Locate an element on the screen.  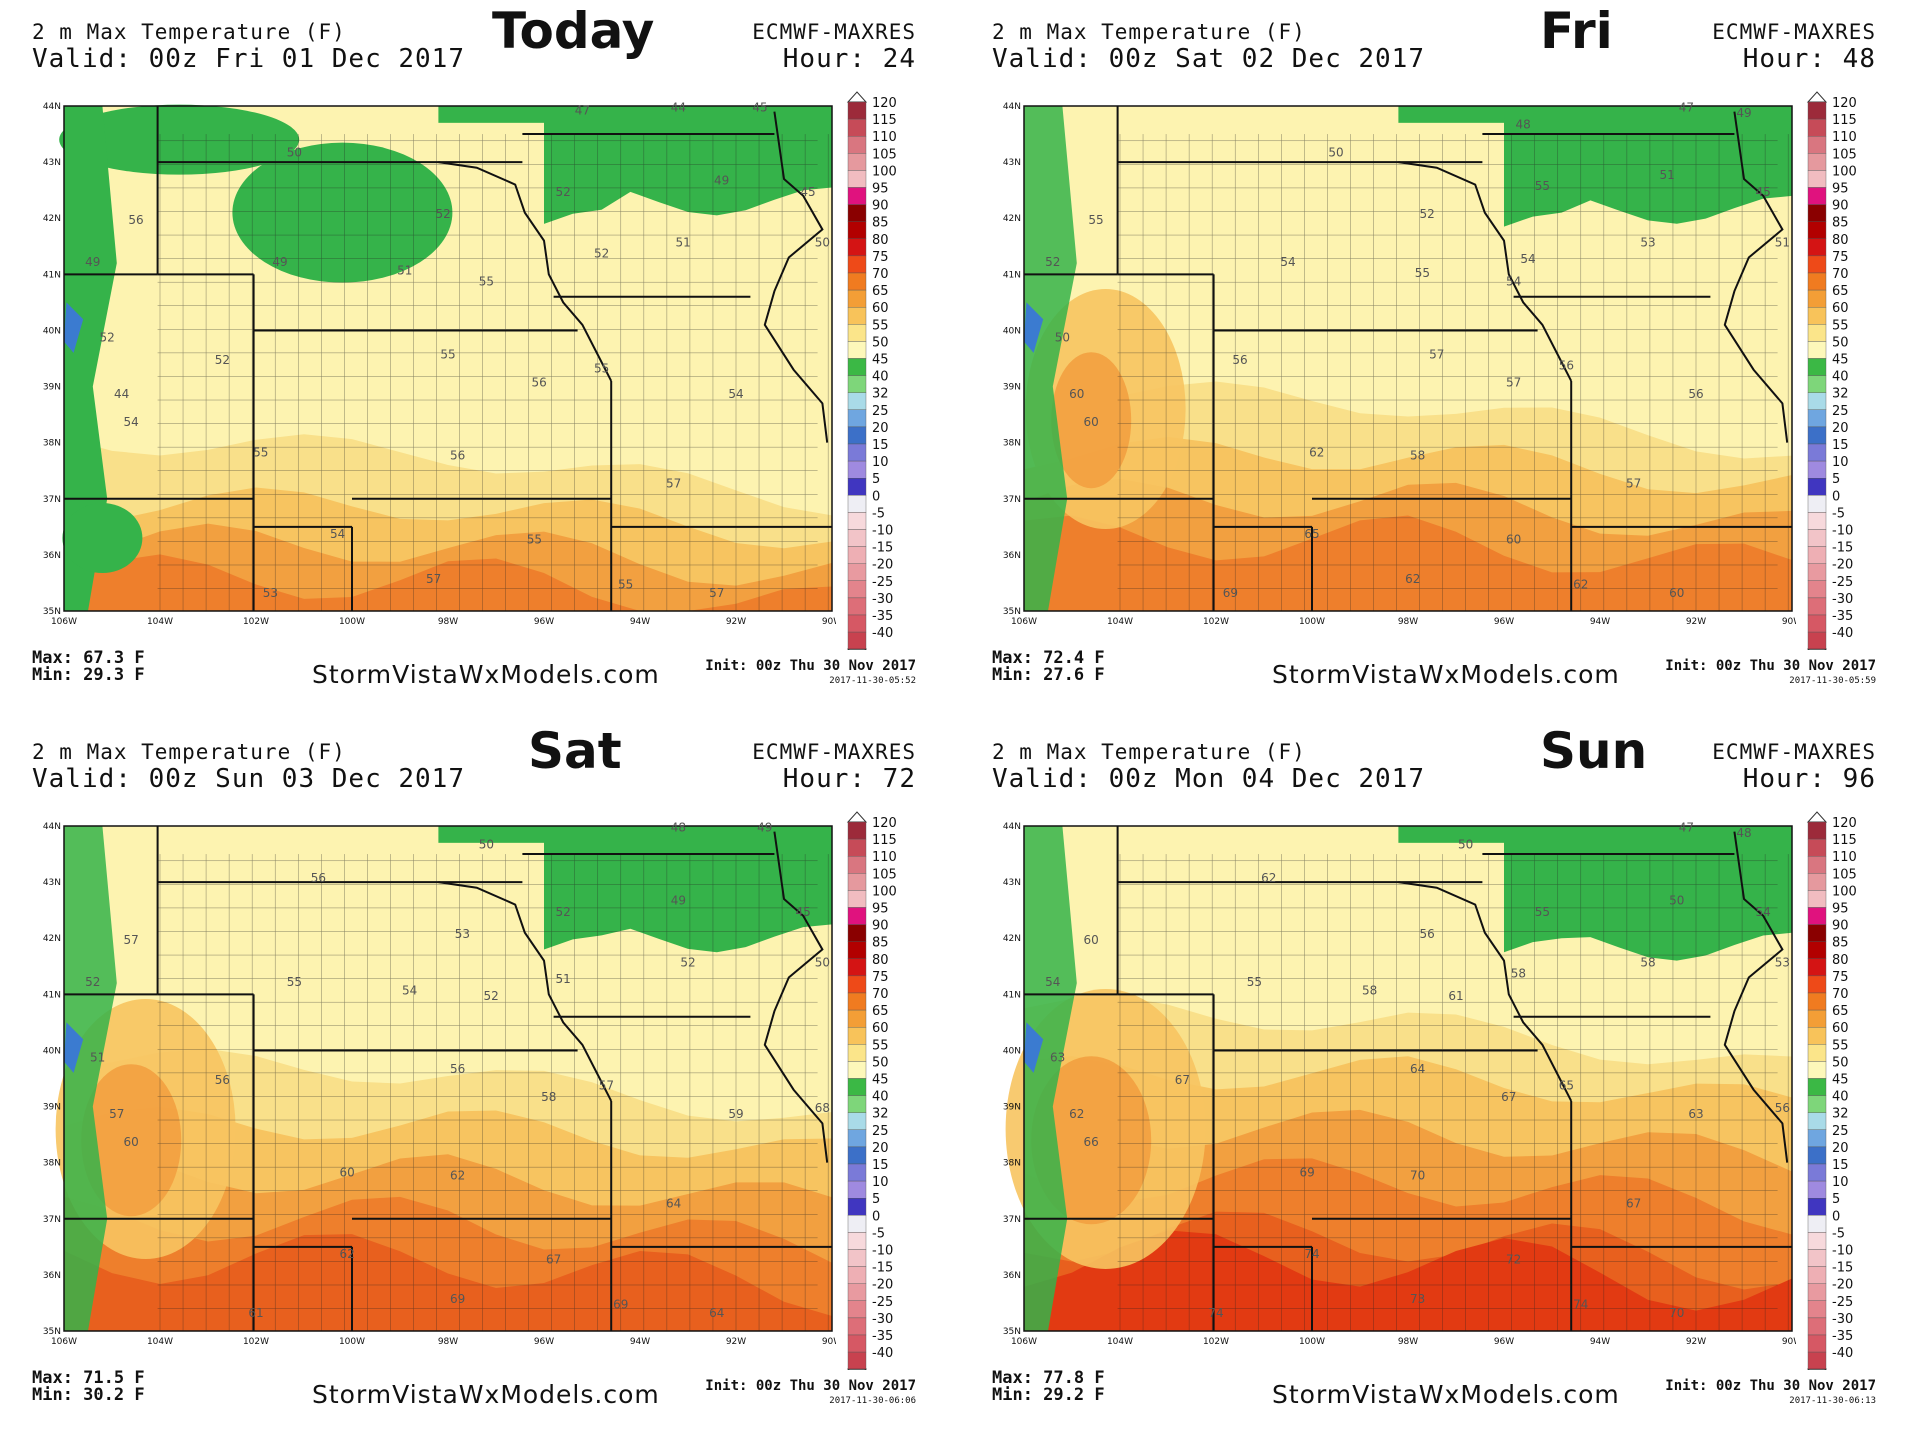
legend-value-label: 100 is located at coordinates (884, 171).